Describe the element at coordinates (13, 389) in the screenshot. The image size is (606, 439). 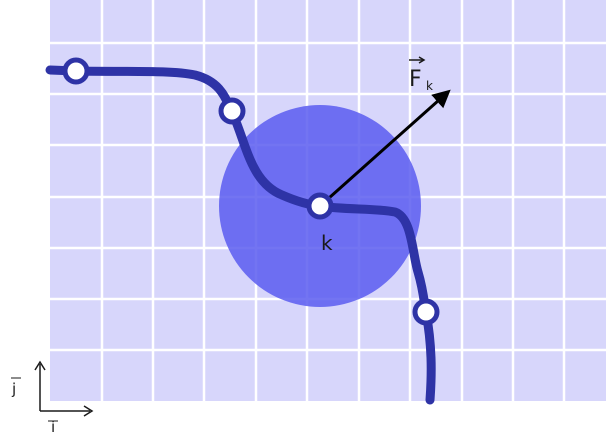
I see `axis-j-label: j` at that location.